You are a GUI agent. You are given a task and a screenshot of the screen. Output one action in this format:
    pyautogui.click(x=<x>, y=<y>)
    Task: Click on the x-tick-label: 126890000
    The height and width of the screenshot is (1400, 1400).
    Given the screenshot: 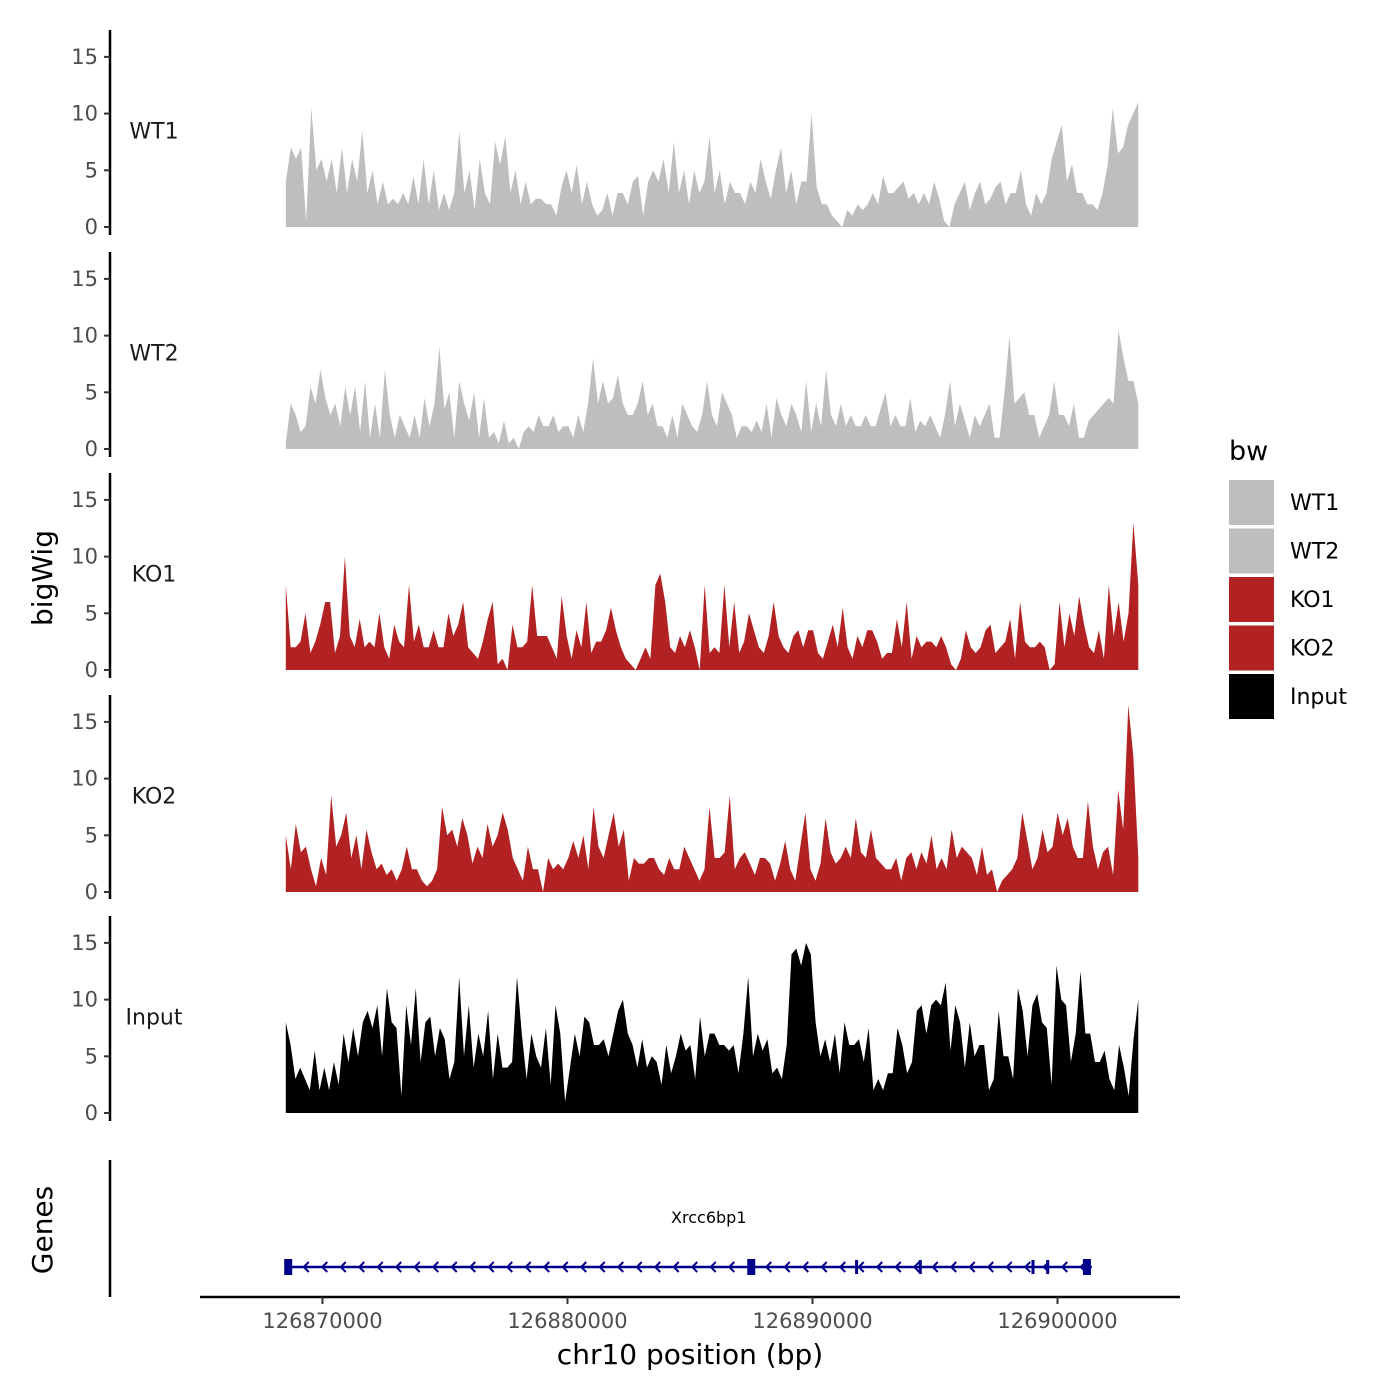 What is the action you would take?
    pyautogui.click(x=812, y=1321)
    